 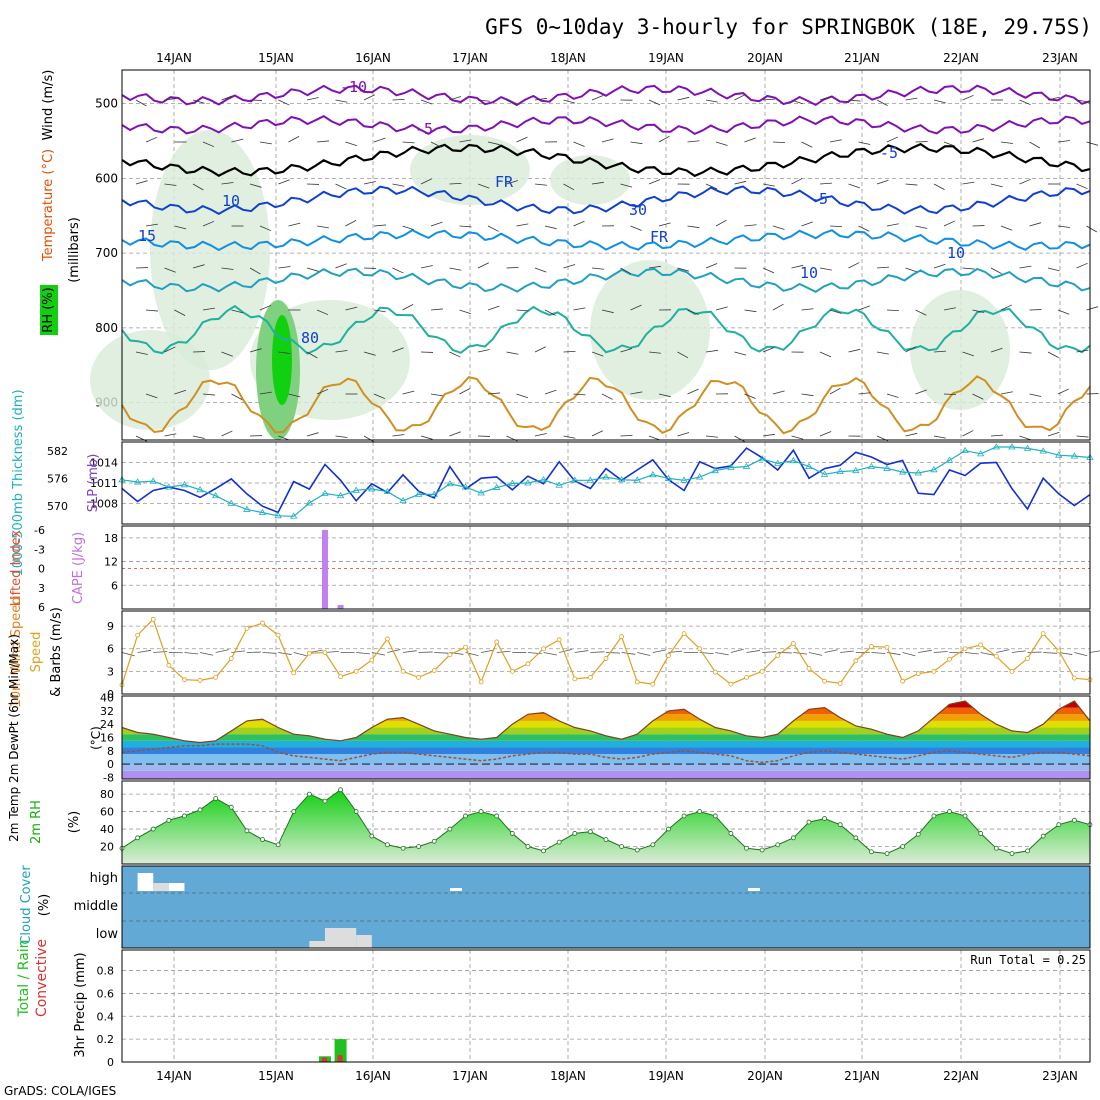 I want to click on precip-tick-label: 0.2, so click(x=106, y=1039).